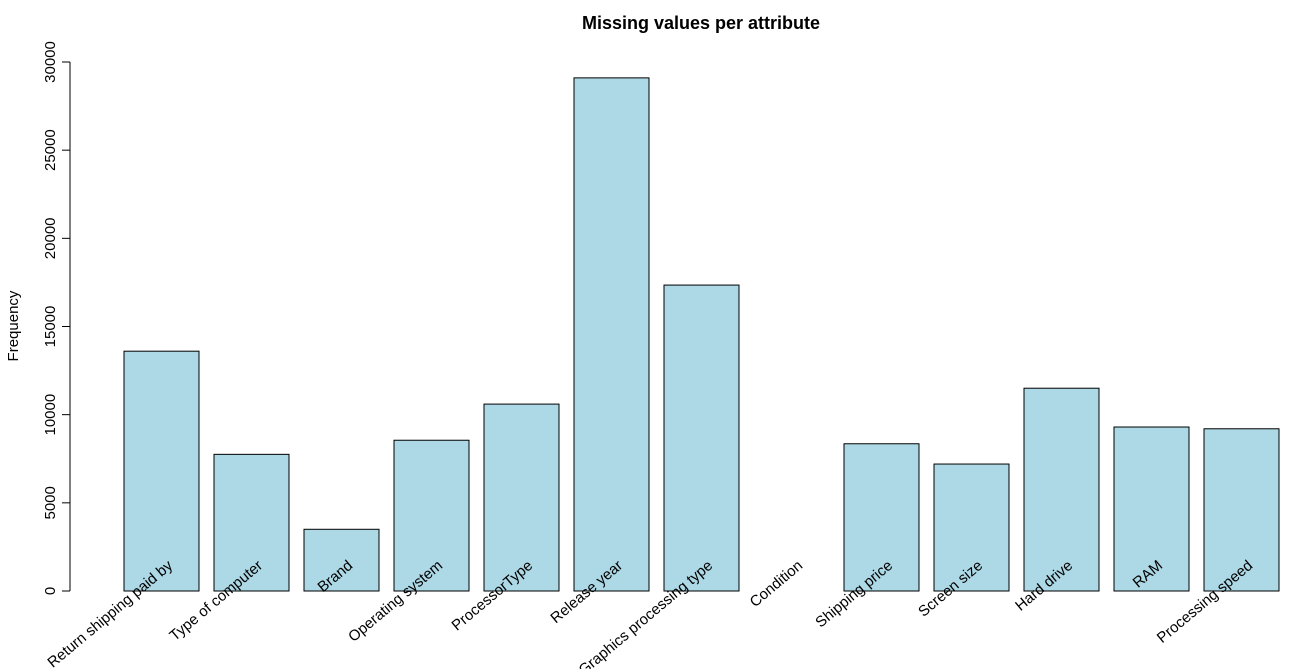  I want to click on chart-title: Missing values per attribute, so click(701, 23).